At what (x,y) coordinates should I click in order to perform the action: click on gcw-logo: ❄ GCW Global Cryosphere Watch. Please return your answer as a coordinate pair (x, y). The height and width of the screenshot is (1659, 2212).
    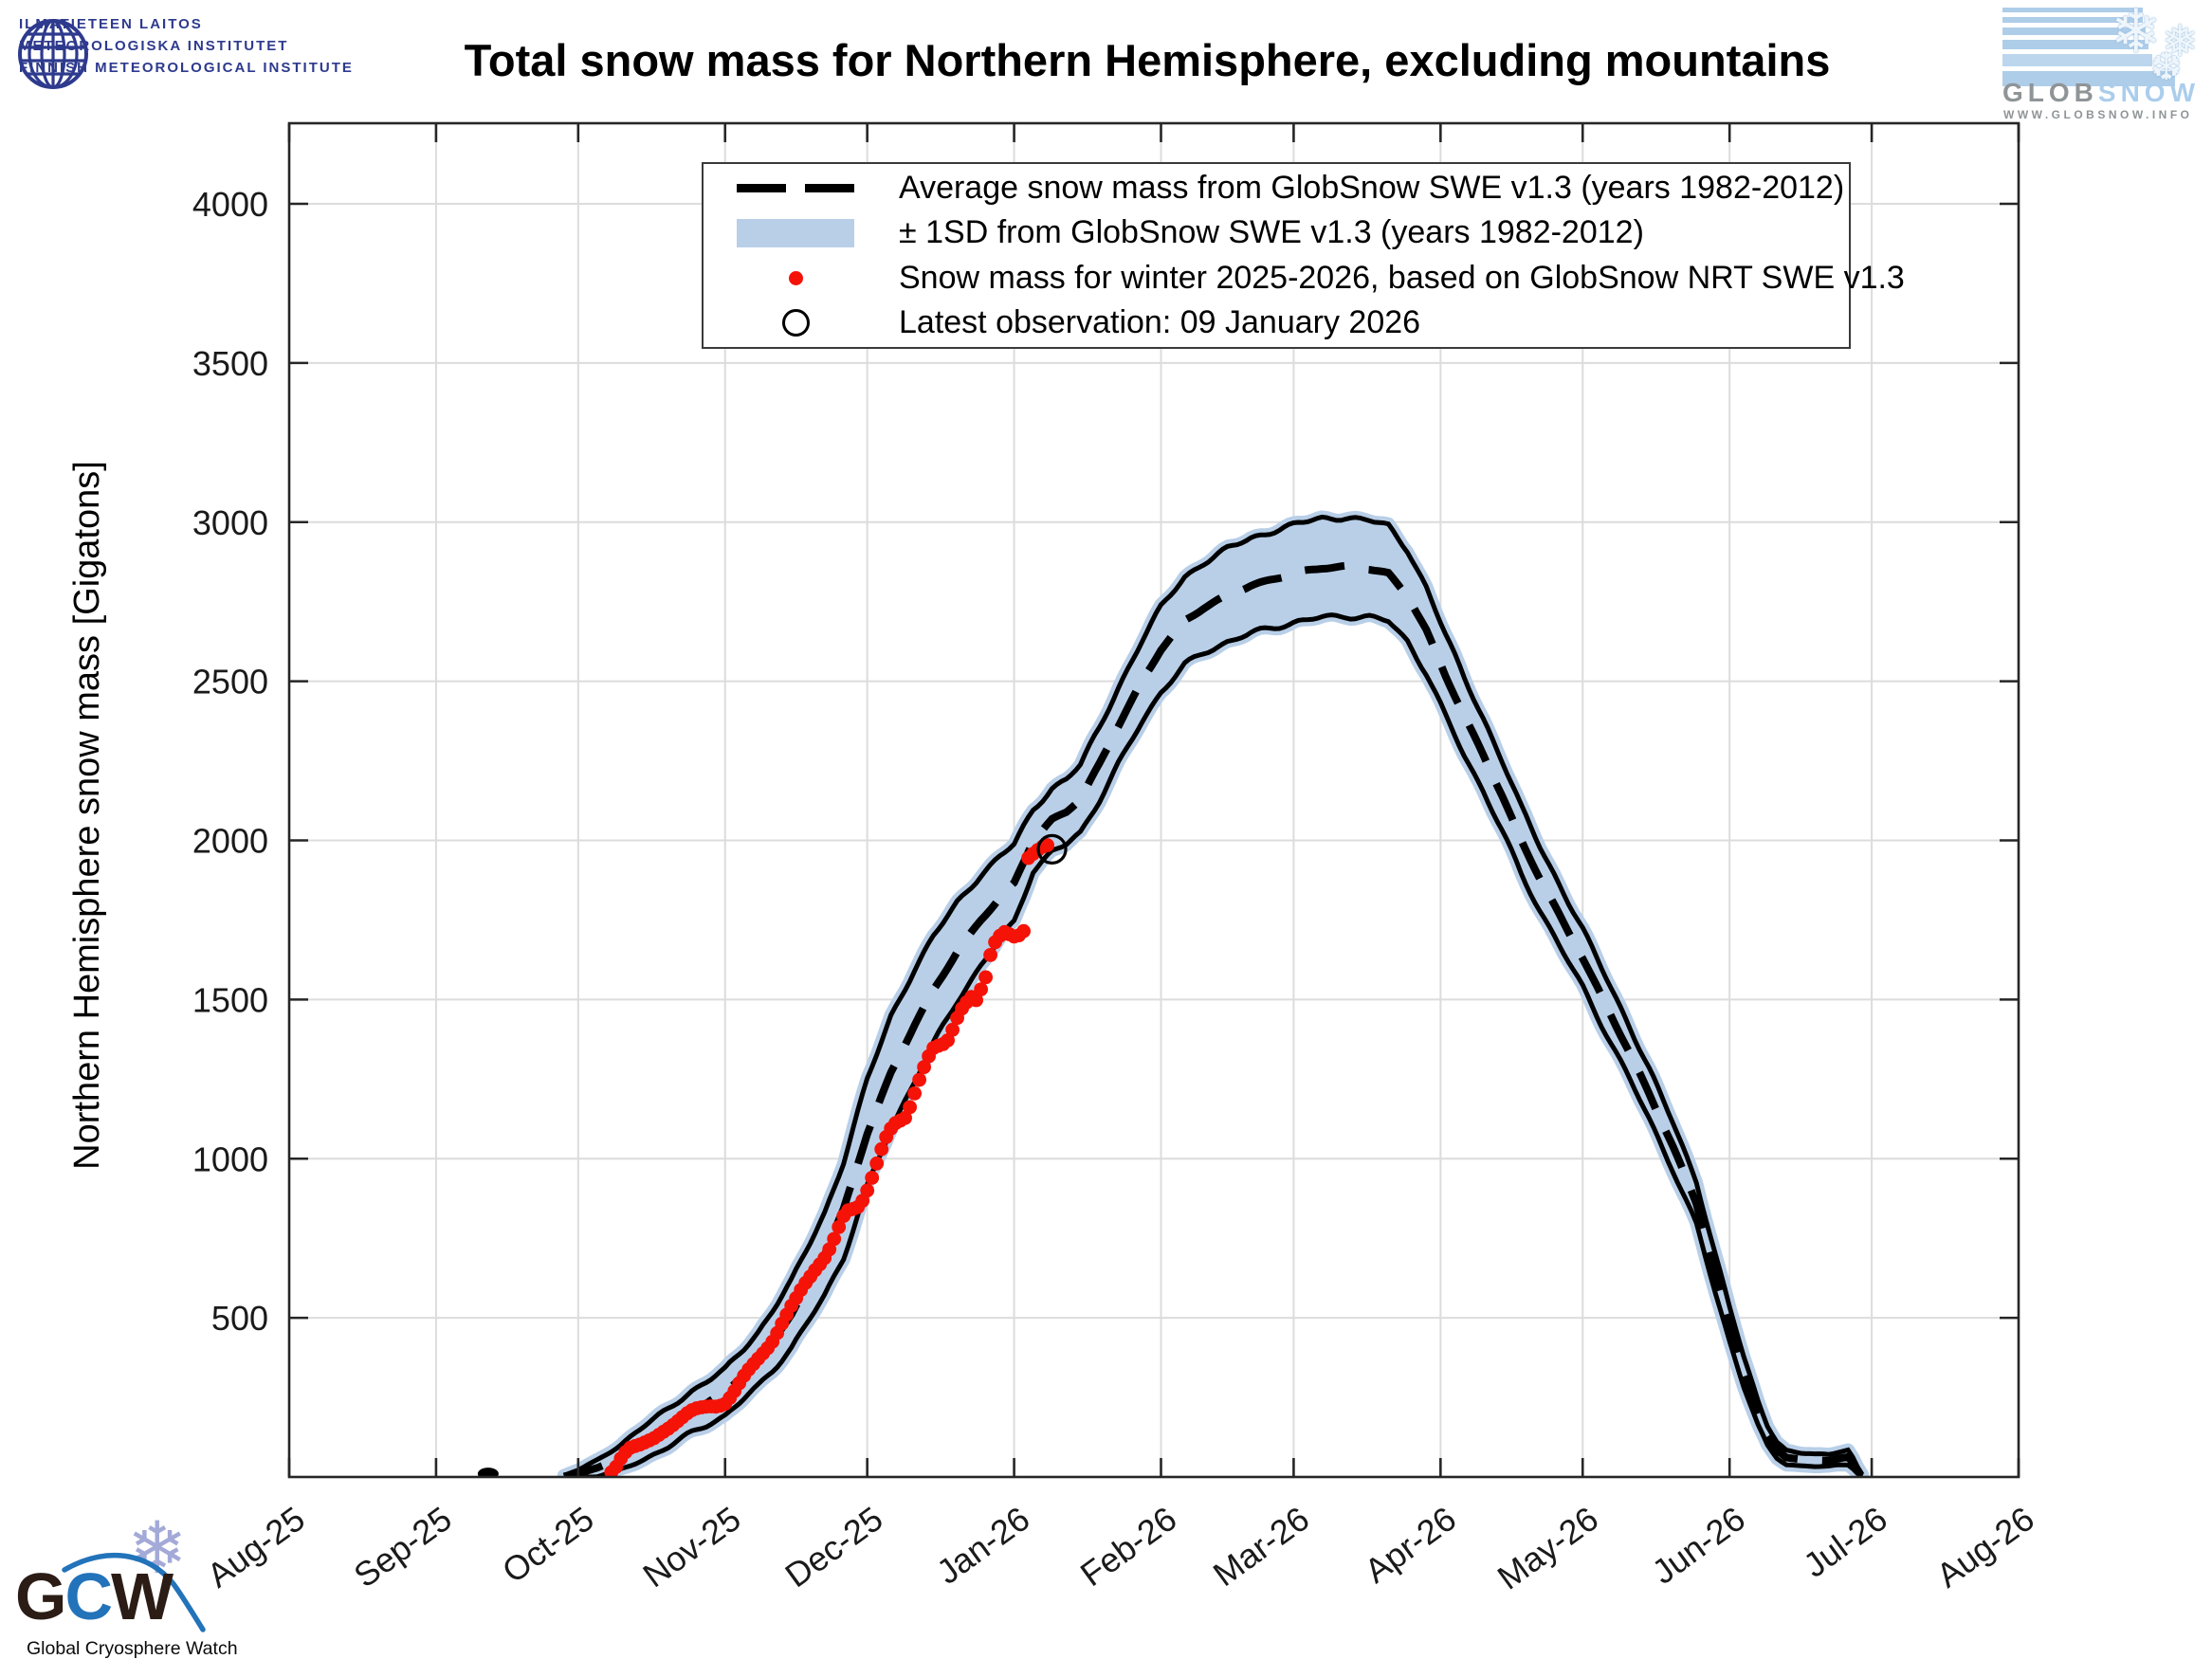
    Looking at the image, I should click on (122, 1583).